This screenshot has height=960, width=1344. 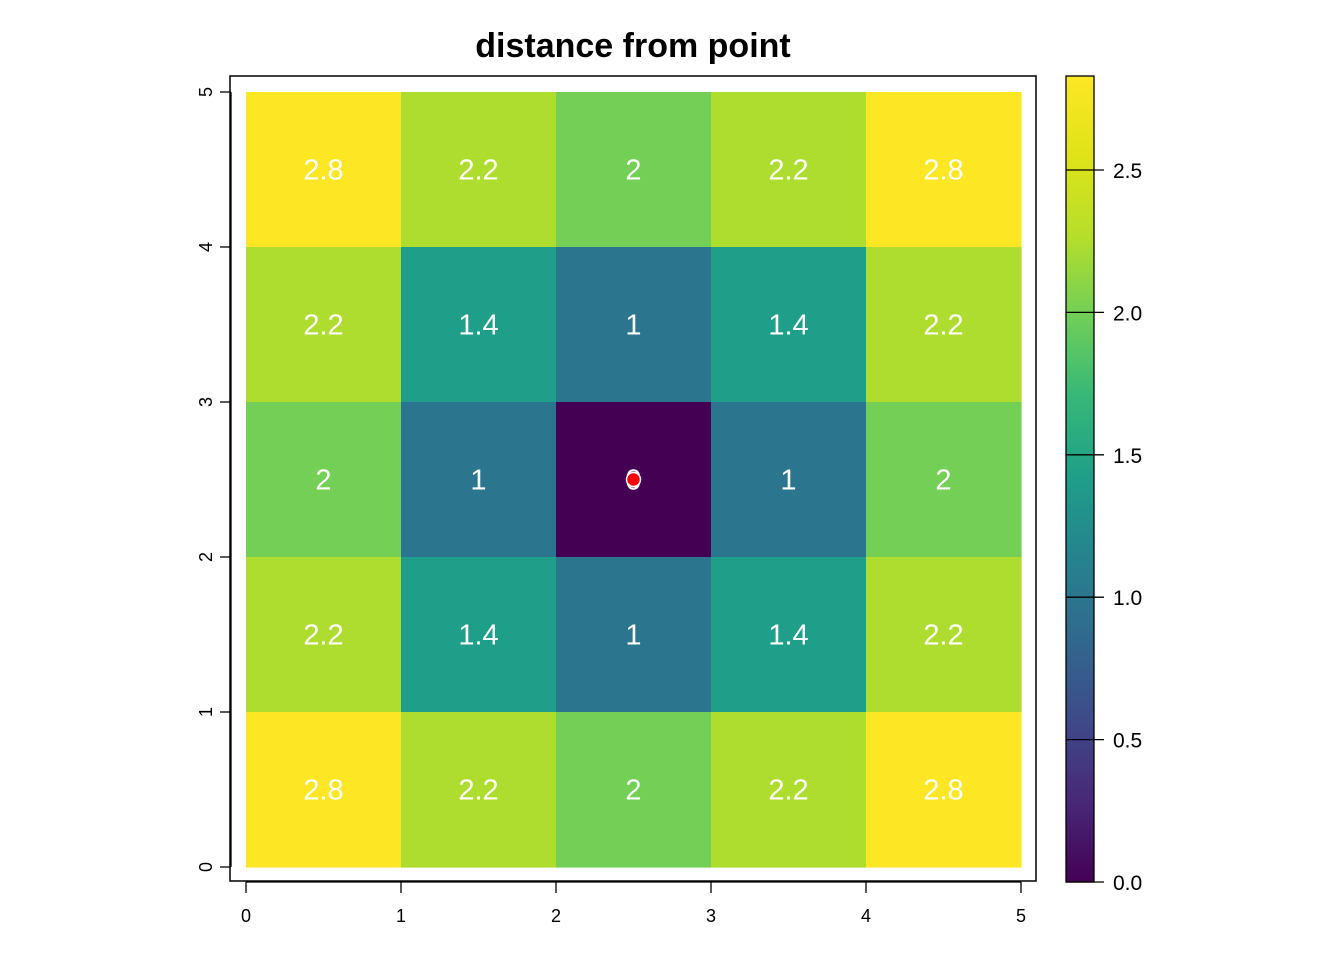 I want to click on chart-title: distance from point, so click(x=632, y=46).